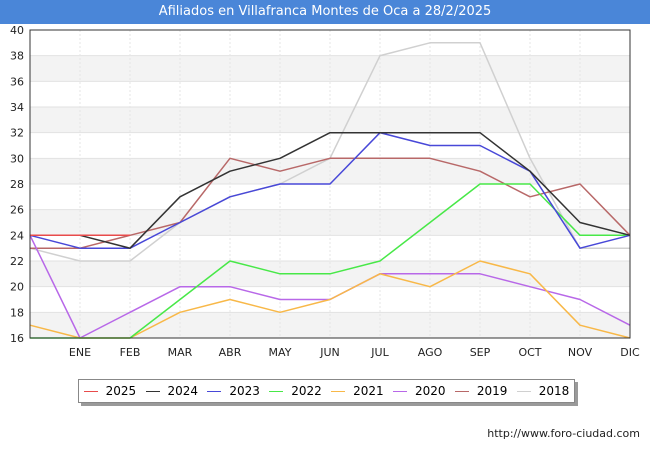 The image size is (650, 450). I want to click on legend-item-2023: 2023, so click(233, 391).